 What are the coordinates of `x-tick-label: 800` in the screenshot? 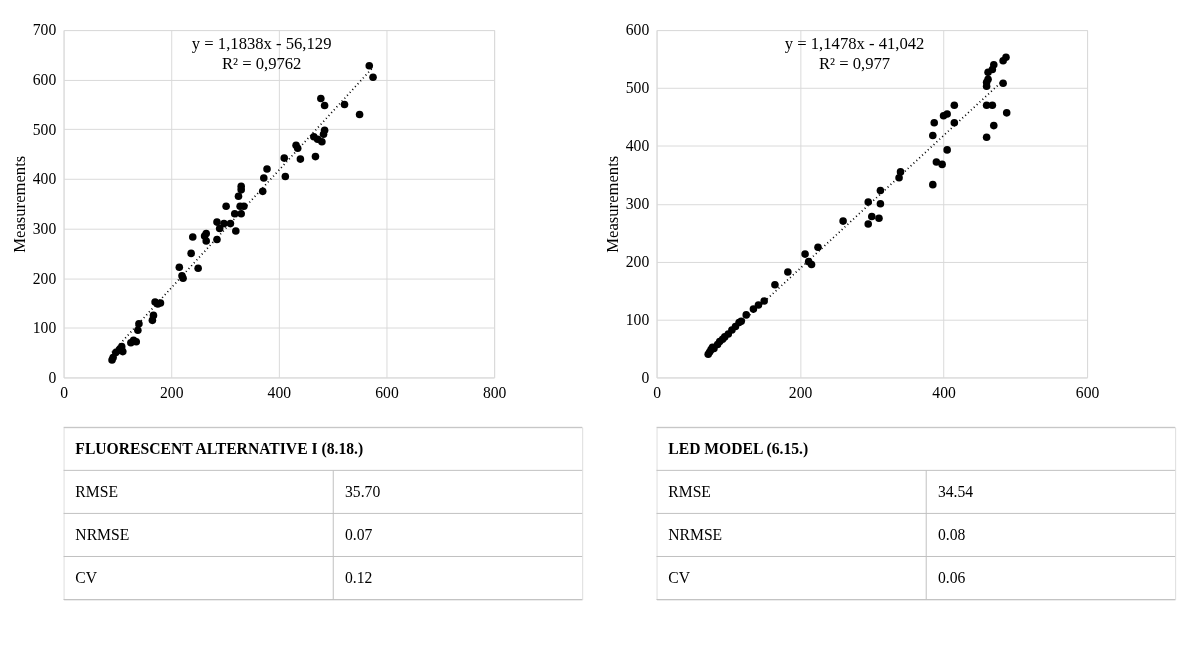 It's located at (494, 393).